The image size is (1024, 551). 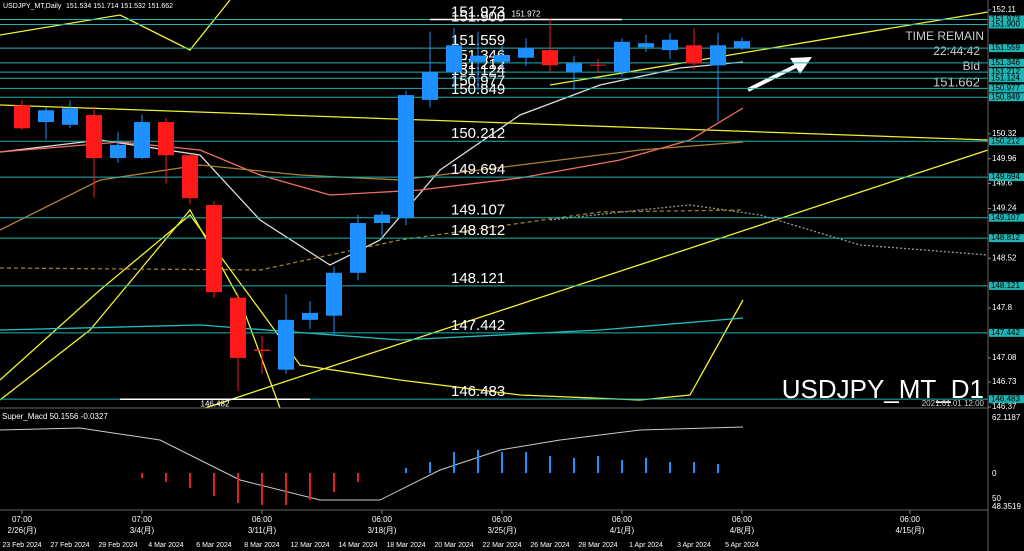 I want to click on date-label: 3/4(月), so click(x=142, y=530).